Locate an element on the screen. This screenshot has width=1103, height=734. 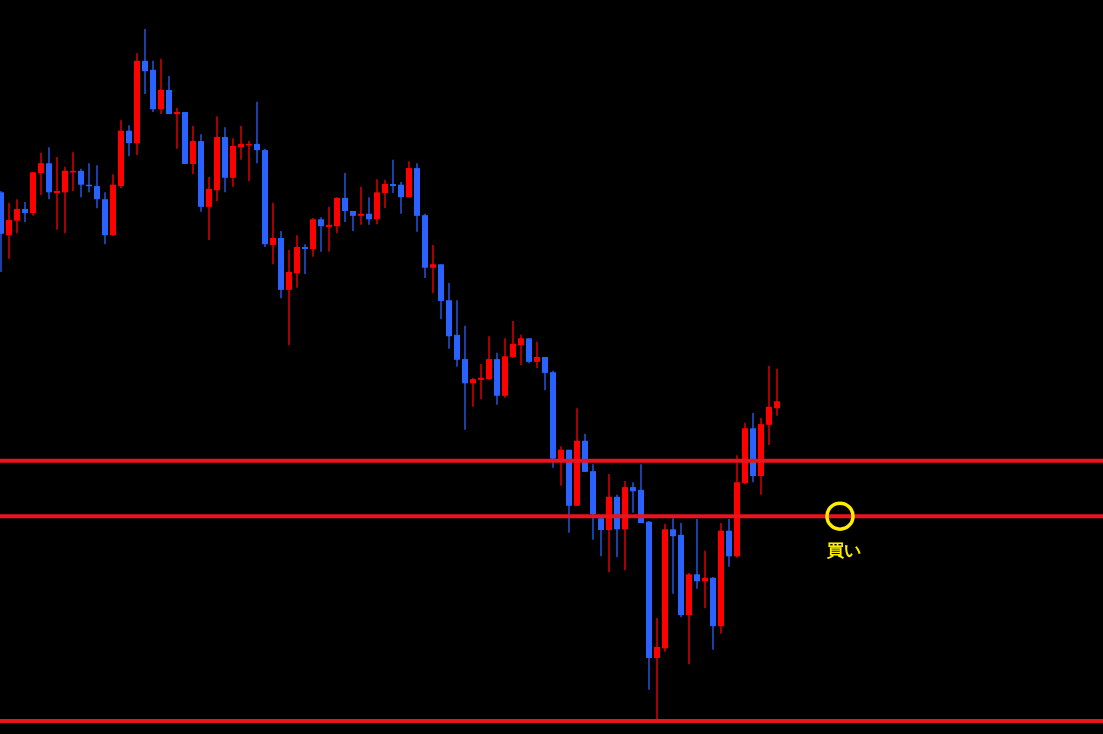
text: 買い is located at coordinates (843, 550).